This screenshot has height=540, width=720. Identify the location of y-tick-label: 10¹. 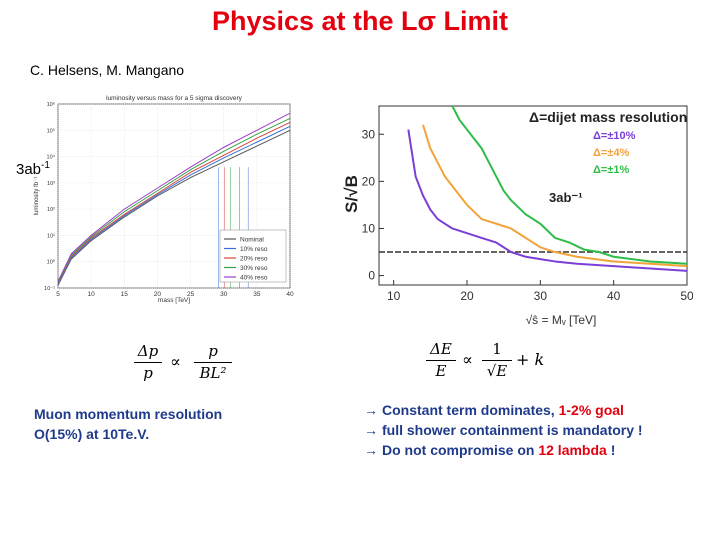
(51, 236).